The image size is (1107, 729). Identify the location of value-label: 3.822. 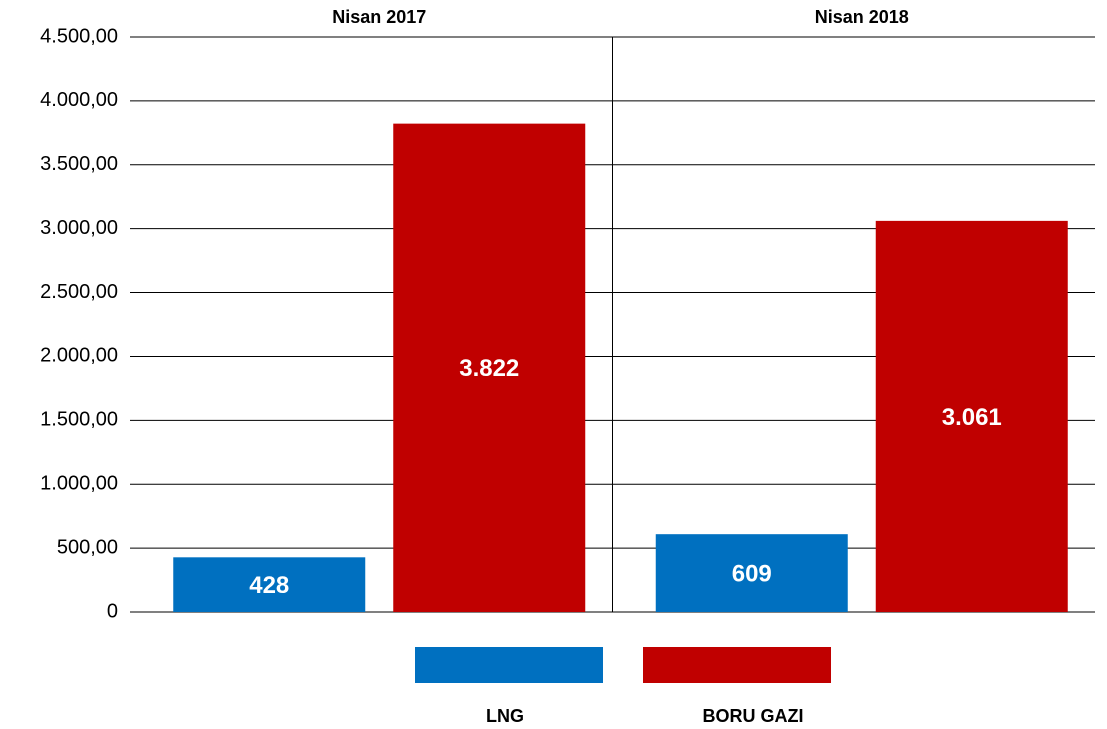
(489, 368).